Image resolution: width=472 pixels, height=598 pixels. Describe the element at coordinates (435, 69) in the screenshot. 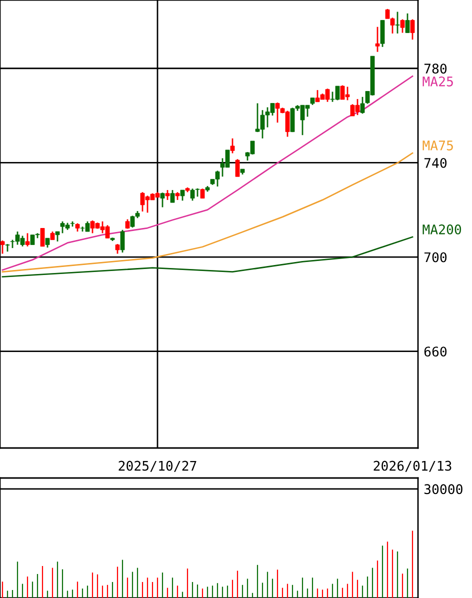

I see `y-tick-label: 780` at that location.